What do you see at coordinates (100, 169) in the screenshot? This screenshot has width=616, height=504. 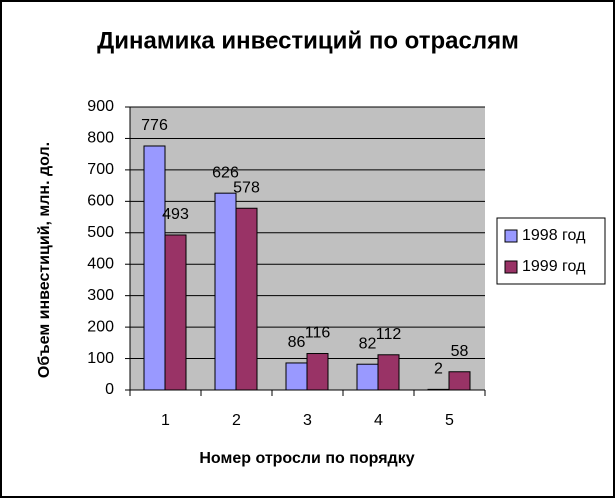 I see `y-tick-label: 700` at bounding box center [100, 169].